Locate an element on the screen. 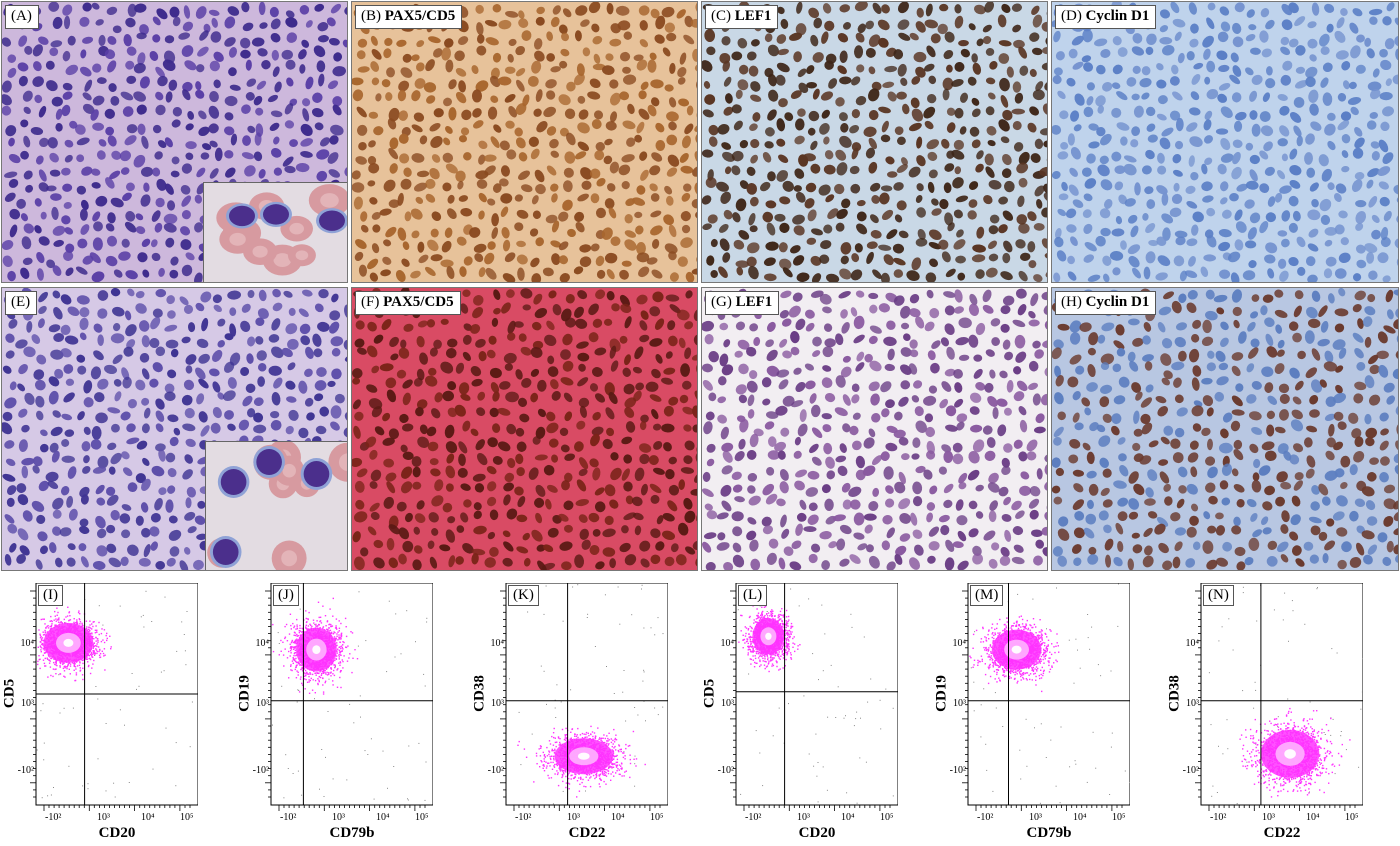 The height and width of the screenshot is (846, 1400). panel-label-a: (A) is located at coordinates (22, 17).